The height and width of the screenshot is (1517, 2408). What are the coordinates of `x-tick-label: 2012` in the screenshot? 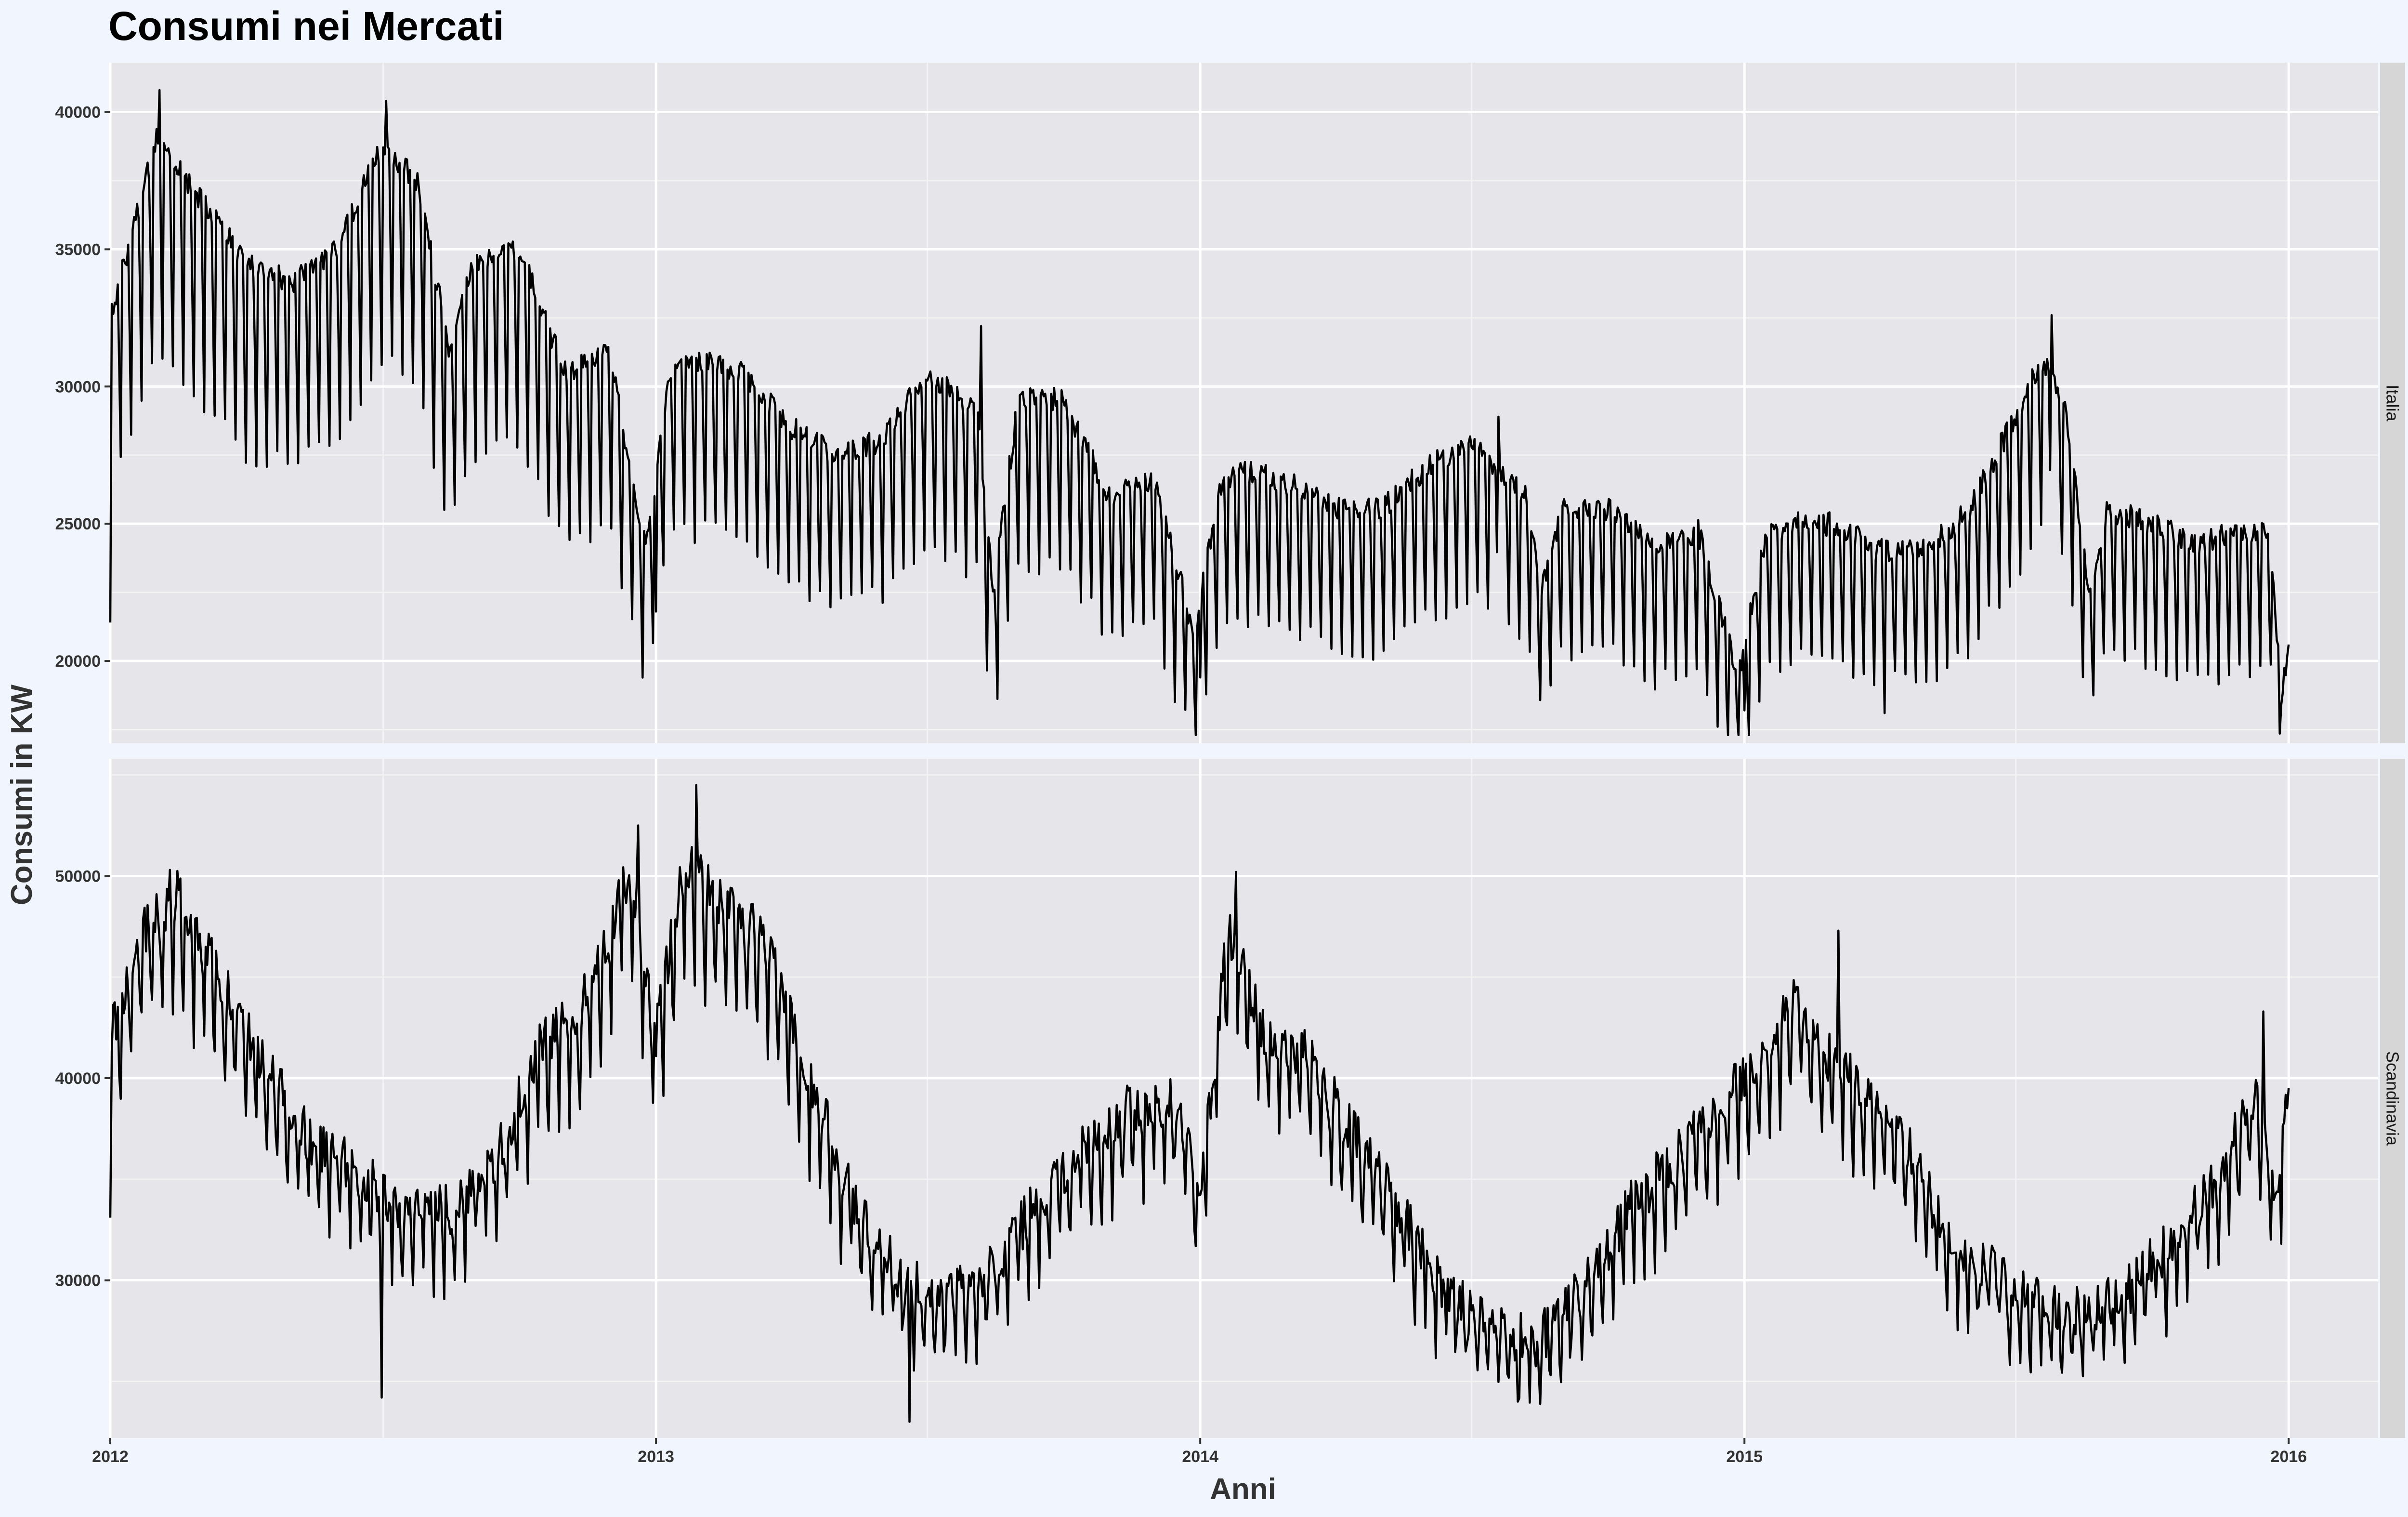 It's located at (110, 1457).